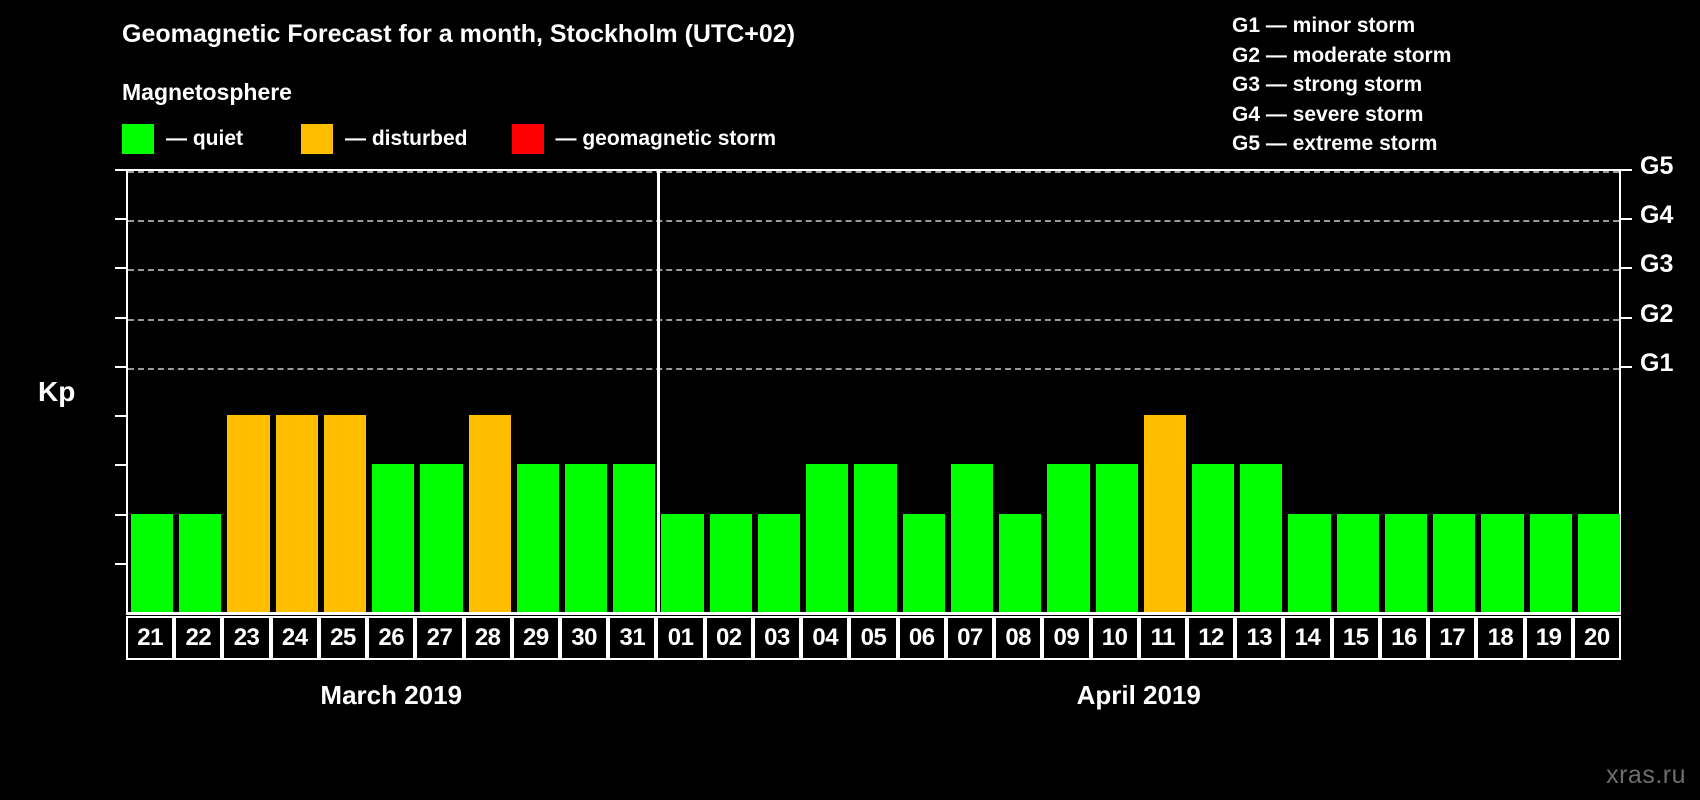 This screenshot has width=1700, height=800. What do you see at coordinates (1657, 215) in the screenshot?
I see `g-axis-label: G4` at bounding box center [1657, 215].